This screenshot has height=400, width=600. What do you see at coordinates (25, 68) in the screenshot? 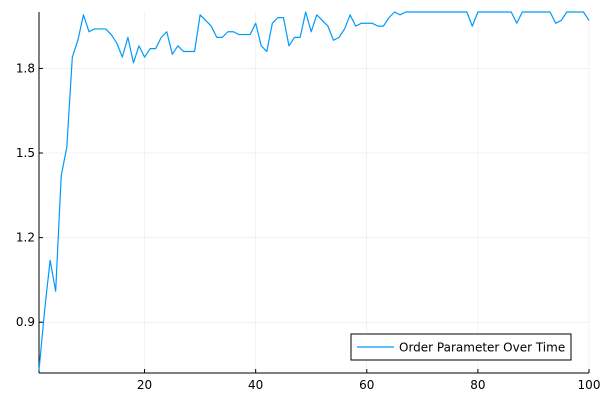
I see `y-tick-label: 1.8` at bounding box center [25, 68].